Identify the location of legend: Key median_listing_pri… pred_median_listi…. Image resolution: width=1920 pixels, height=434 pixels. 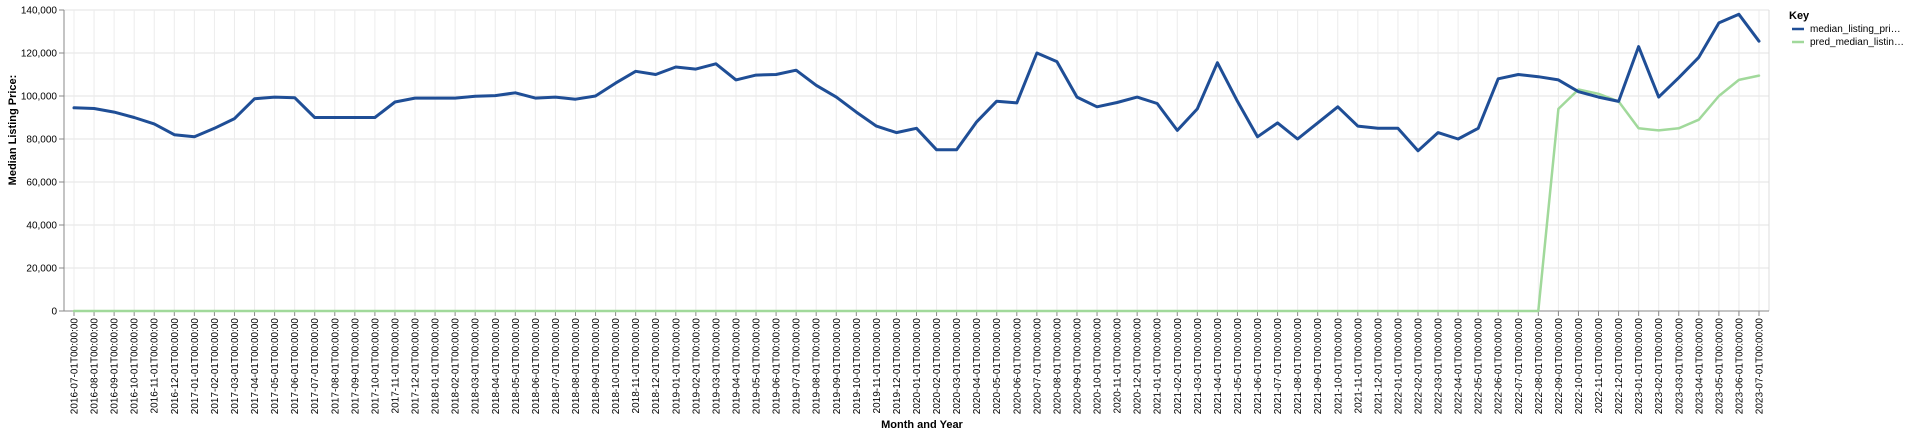
(1846, 29).